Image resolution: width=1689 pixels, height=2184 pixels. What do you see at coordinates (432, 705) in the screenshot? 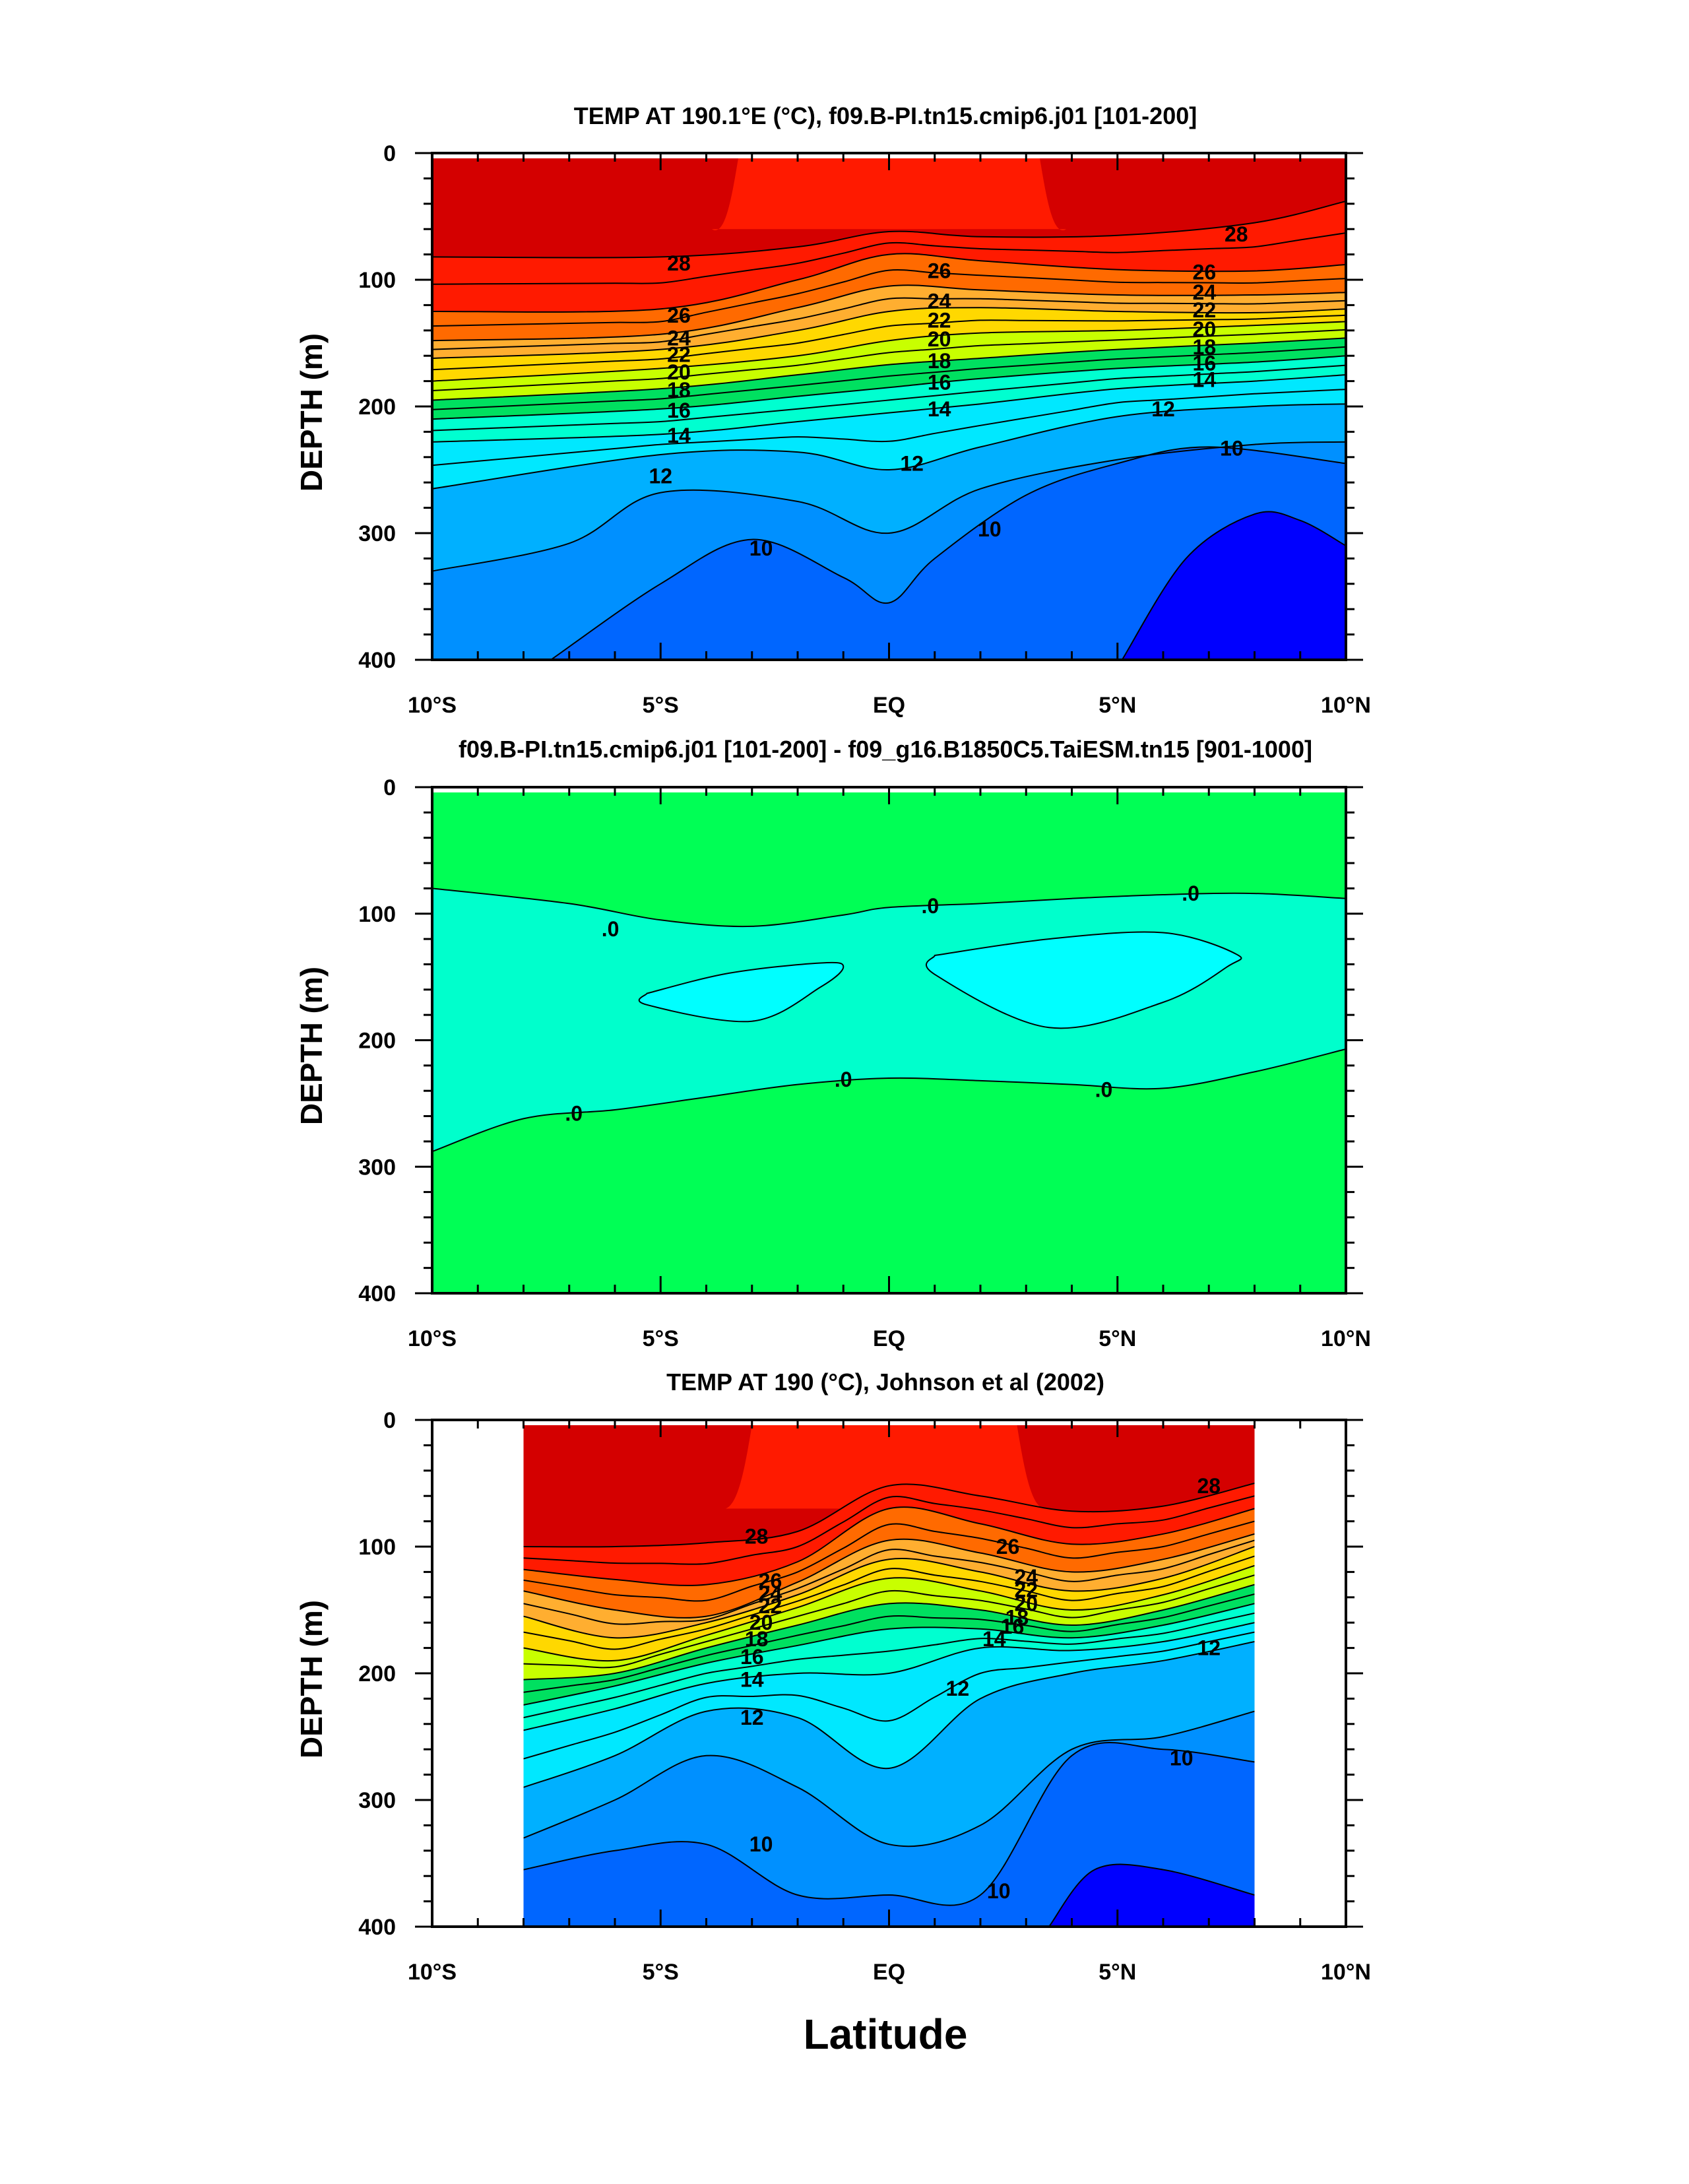
I see `x-tick-label: 10°S` at bounding box center [432, 705].